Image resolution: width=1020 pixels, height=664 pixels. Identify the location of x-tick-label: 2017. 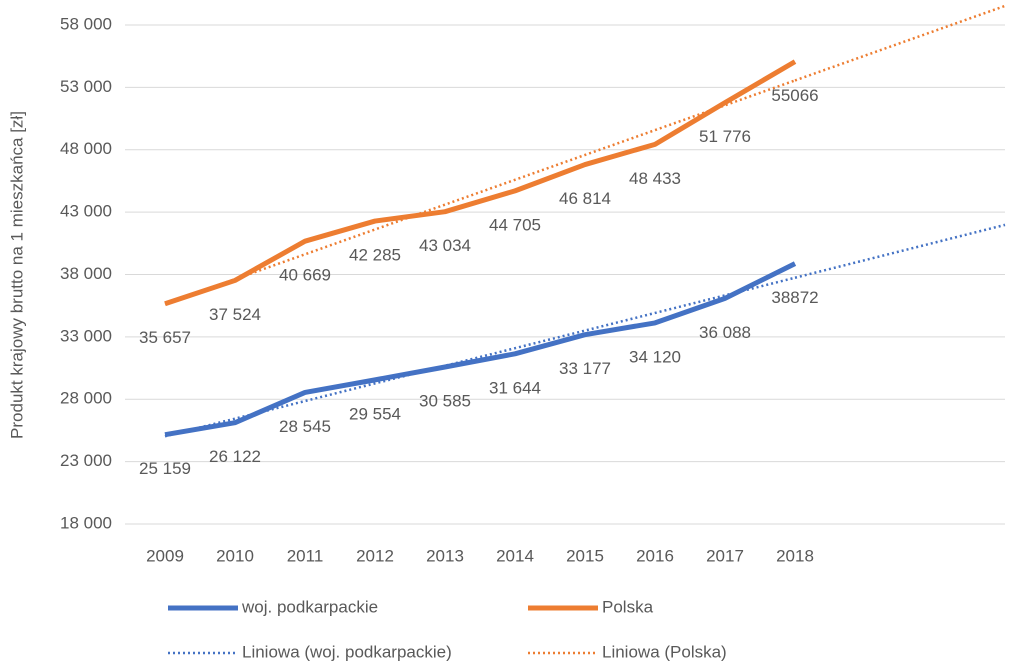
(725, 555).